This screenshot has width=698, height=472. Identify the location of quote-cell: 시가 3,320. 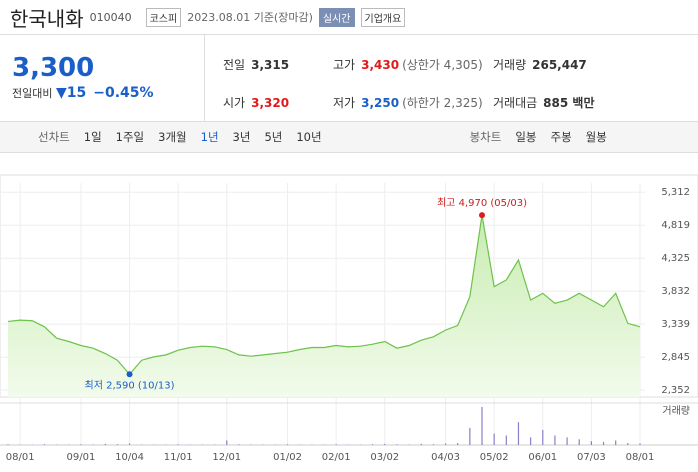
(278, 102).